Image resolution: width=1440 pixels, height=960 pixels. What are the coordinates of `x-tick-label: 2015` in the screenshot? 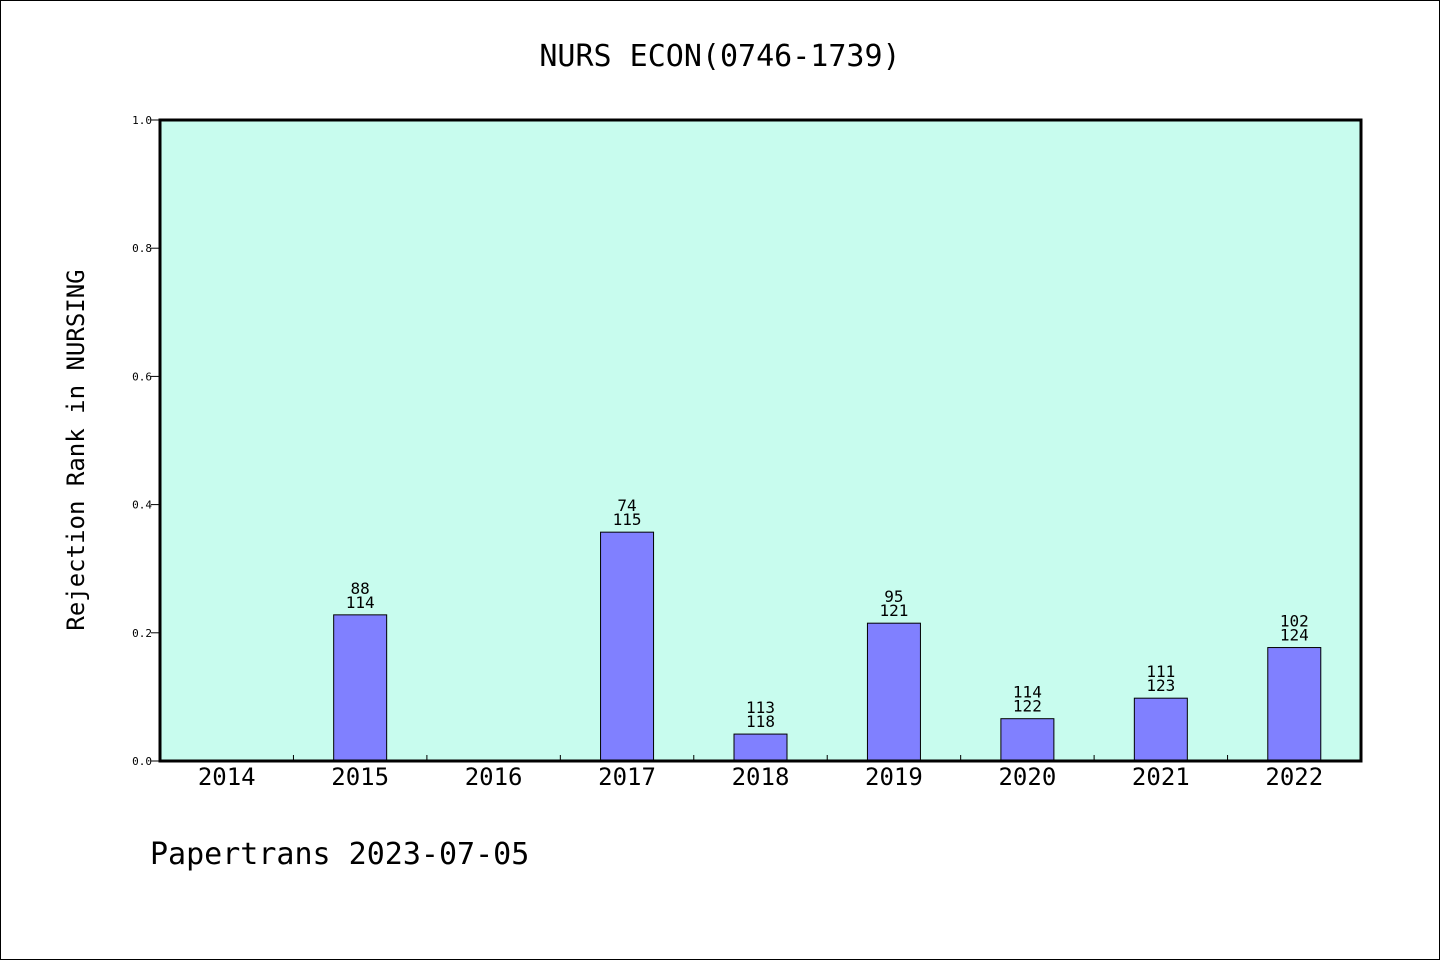 It's located at (360, 777).